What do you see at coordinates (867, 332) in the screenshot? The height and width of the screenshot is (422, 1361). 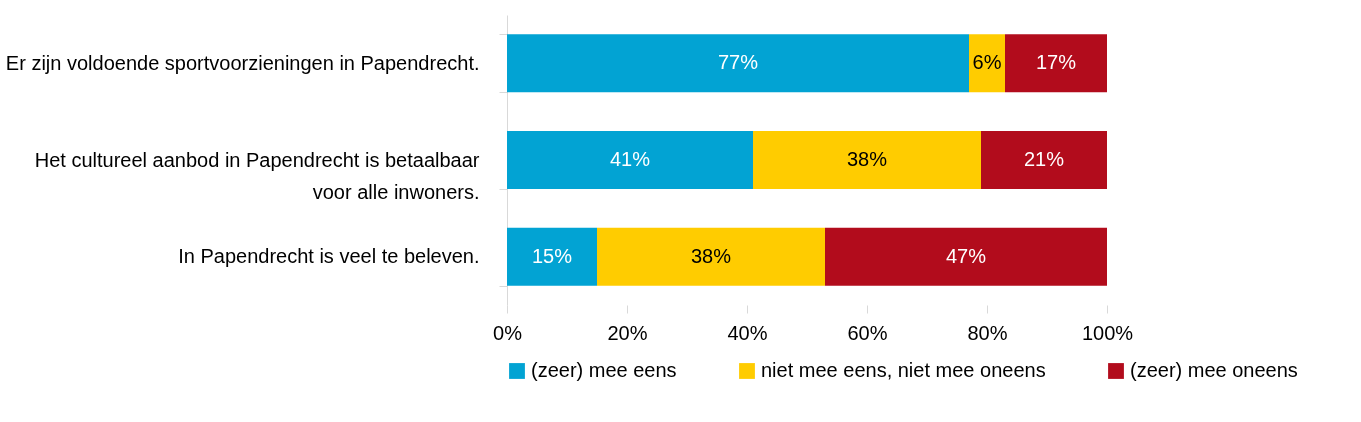 I see `x-tick-label: 60%` at bounding box center [867, 332].